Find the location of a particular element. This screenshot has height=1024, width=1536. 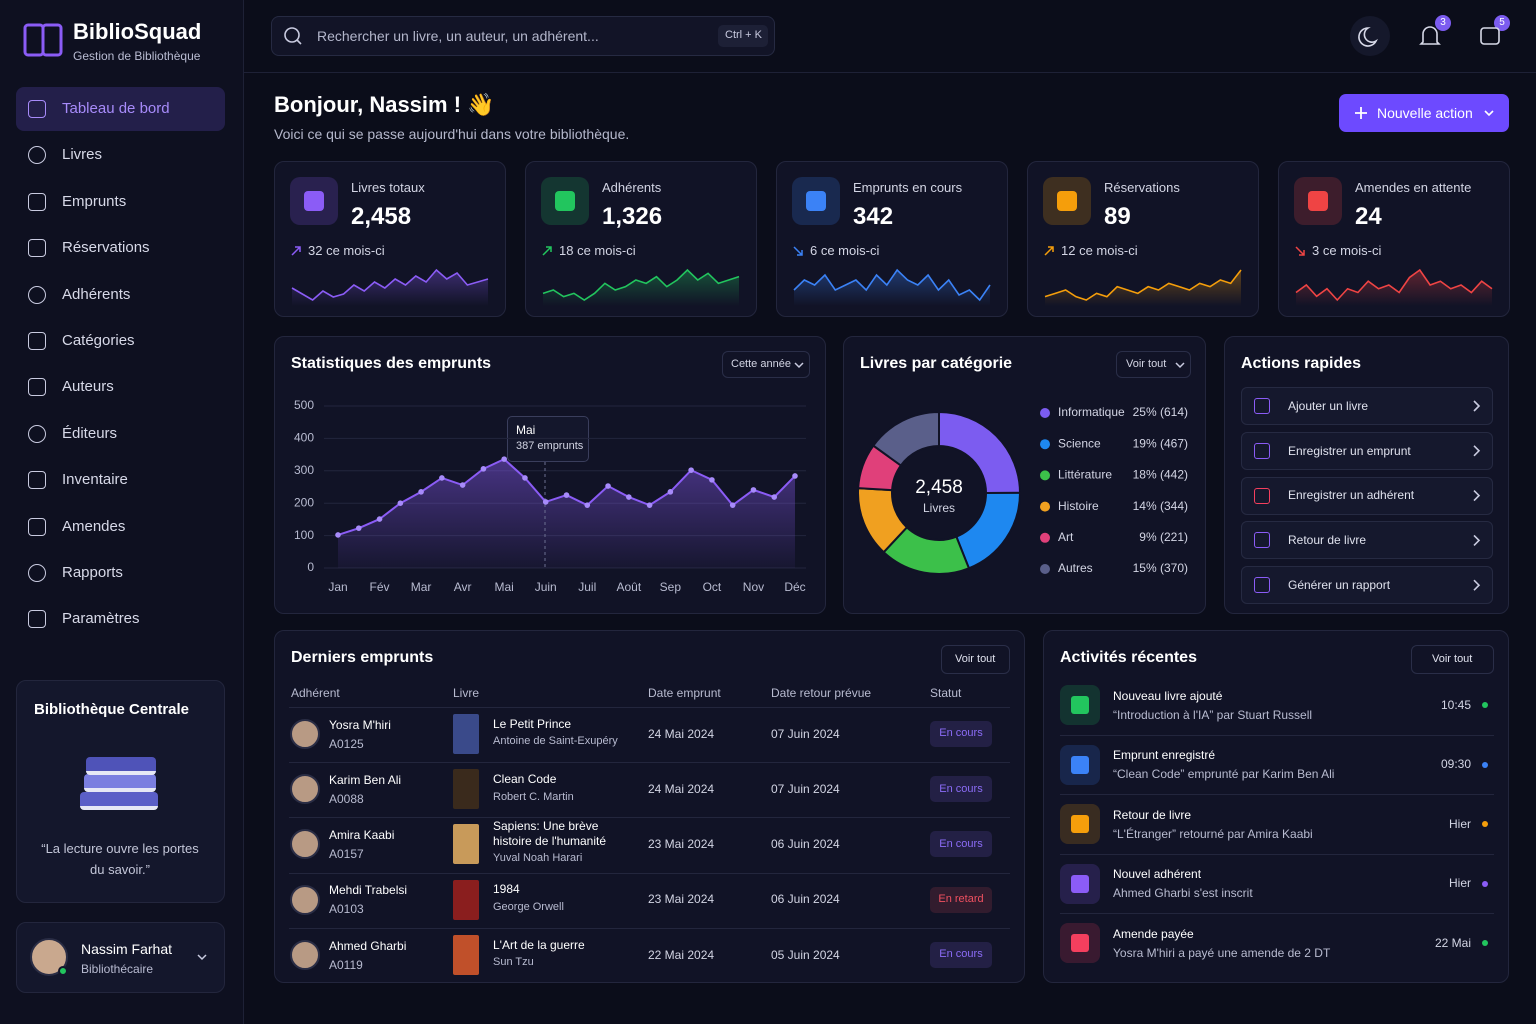

activity-time: 09:30 is located at coordinates (1455, 764).